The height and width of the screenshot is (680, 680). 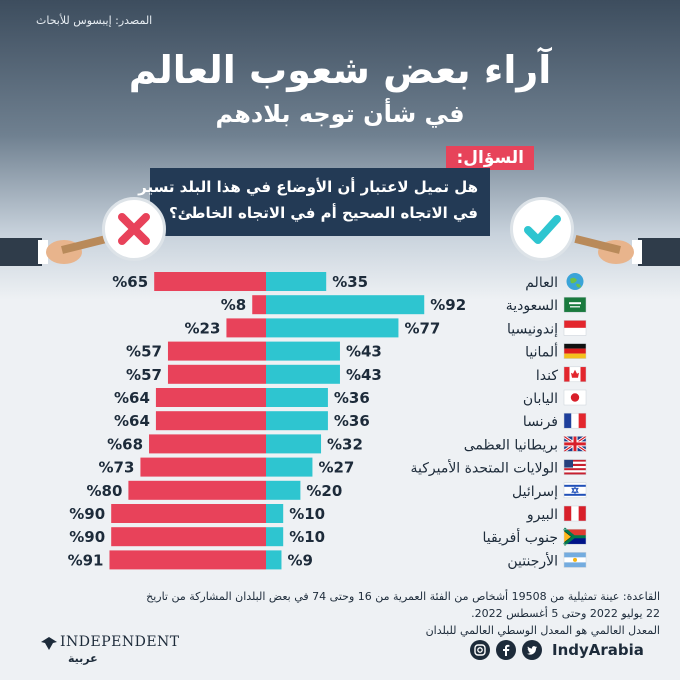 I want to click on category-label: اليابان, so click(x=540, y=399).